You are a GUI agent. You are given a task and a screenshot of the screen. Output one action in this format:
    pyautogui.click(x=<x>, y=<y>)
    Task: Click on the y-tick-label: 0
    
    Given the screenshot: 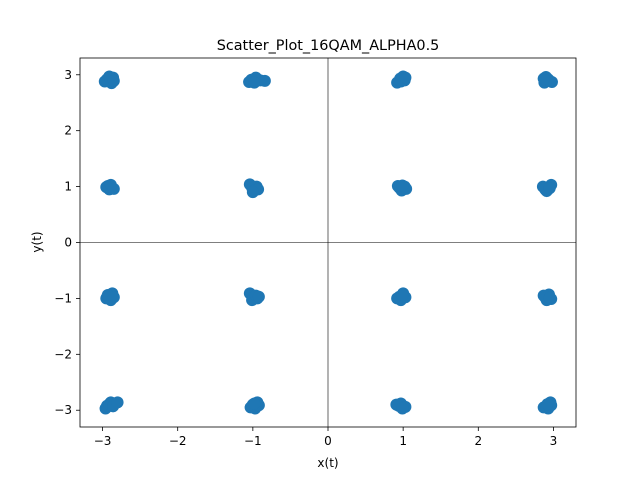 What is the action you would take?
    pyautogui.click(x=68, y=243)
    